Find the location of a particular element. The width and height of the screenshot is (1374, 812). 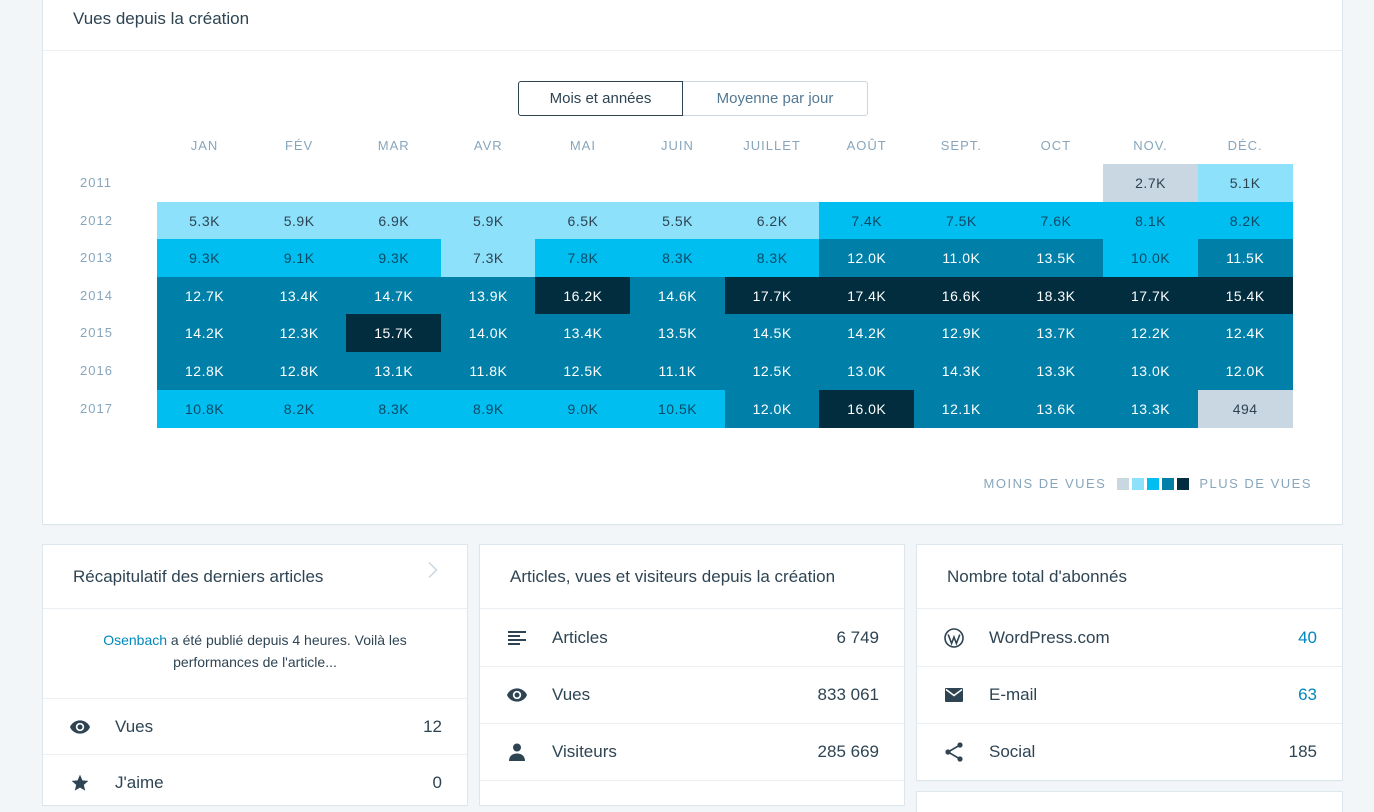

posts-icon is located at coordinates (517, 638).